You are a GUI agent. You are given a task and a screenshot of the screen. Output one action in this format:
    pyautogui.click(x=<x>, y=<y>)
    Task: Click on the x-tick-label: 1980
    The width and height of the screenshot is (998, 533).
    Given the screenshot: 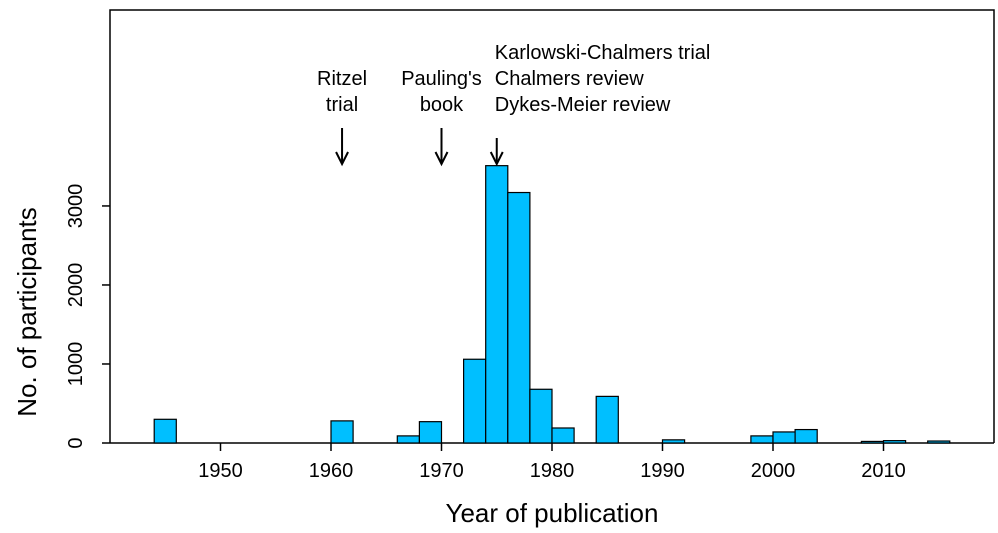 What is the action you would take?
    pyautogui.click(x=552, y=471)
    